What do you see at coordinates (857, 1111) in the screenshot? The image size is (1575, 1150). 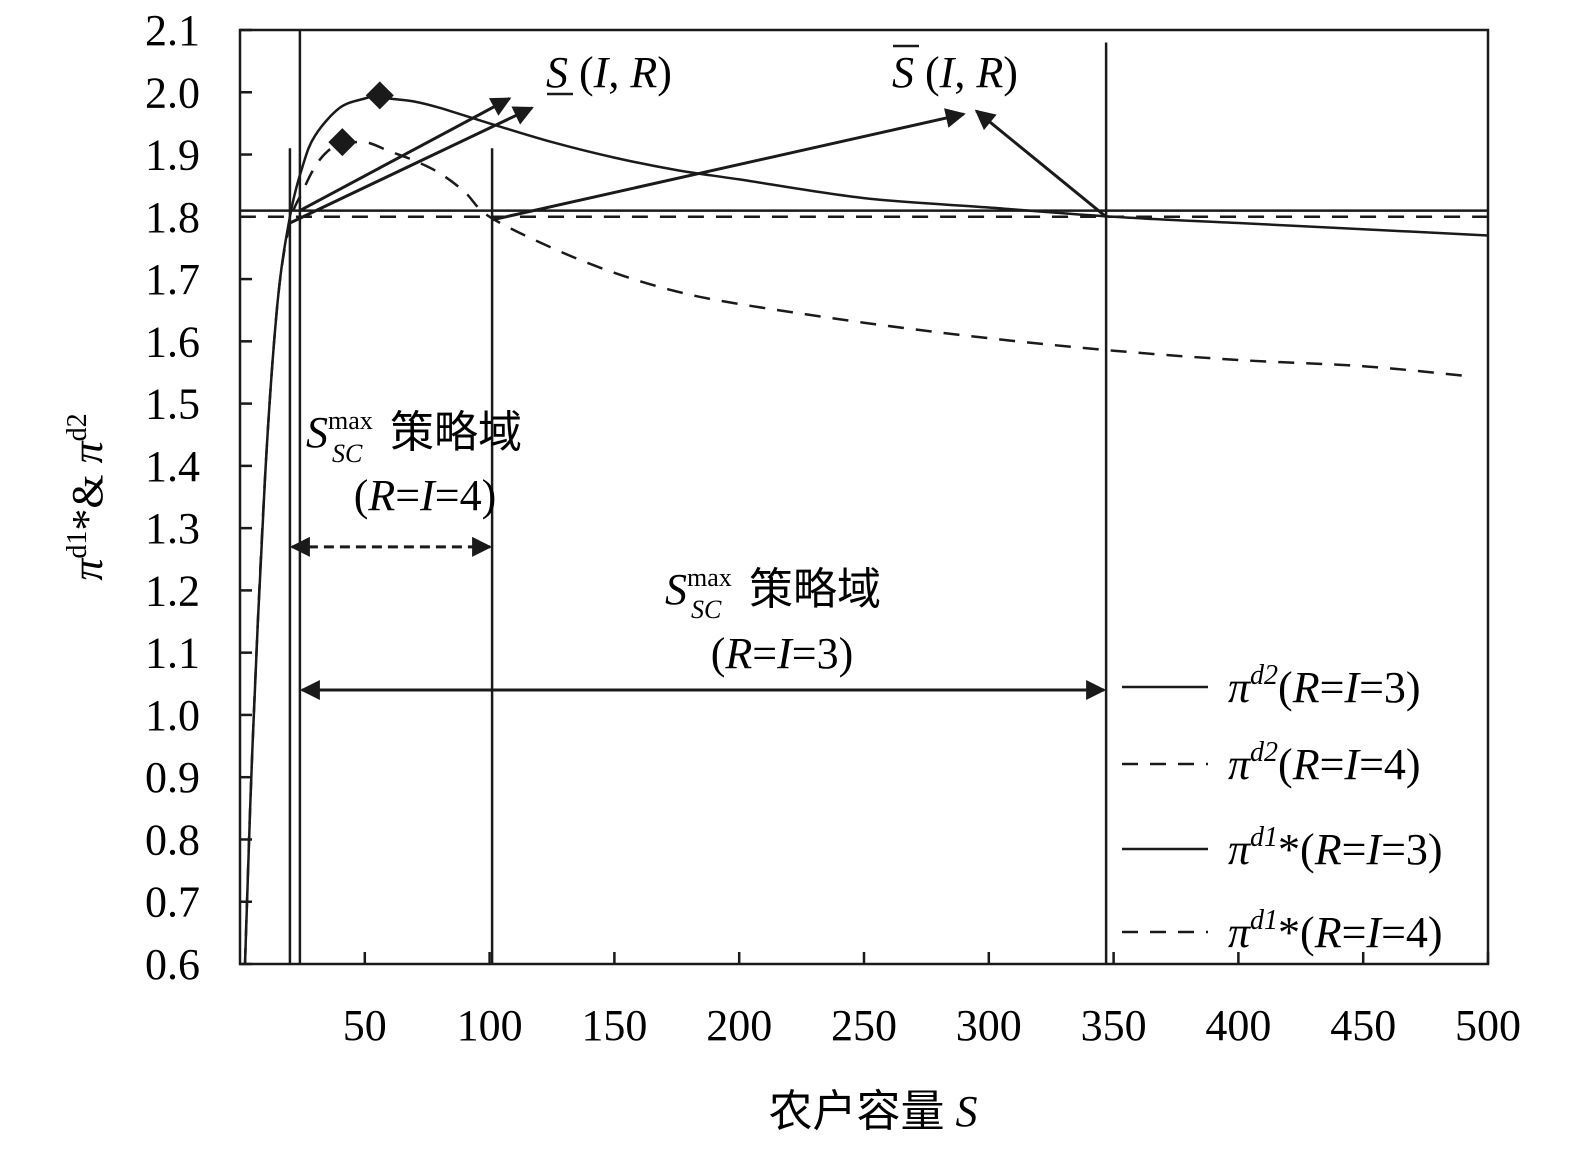 I see `x-axis-label-cn: 农户容量` at bounding box center [857, 1111].